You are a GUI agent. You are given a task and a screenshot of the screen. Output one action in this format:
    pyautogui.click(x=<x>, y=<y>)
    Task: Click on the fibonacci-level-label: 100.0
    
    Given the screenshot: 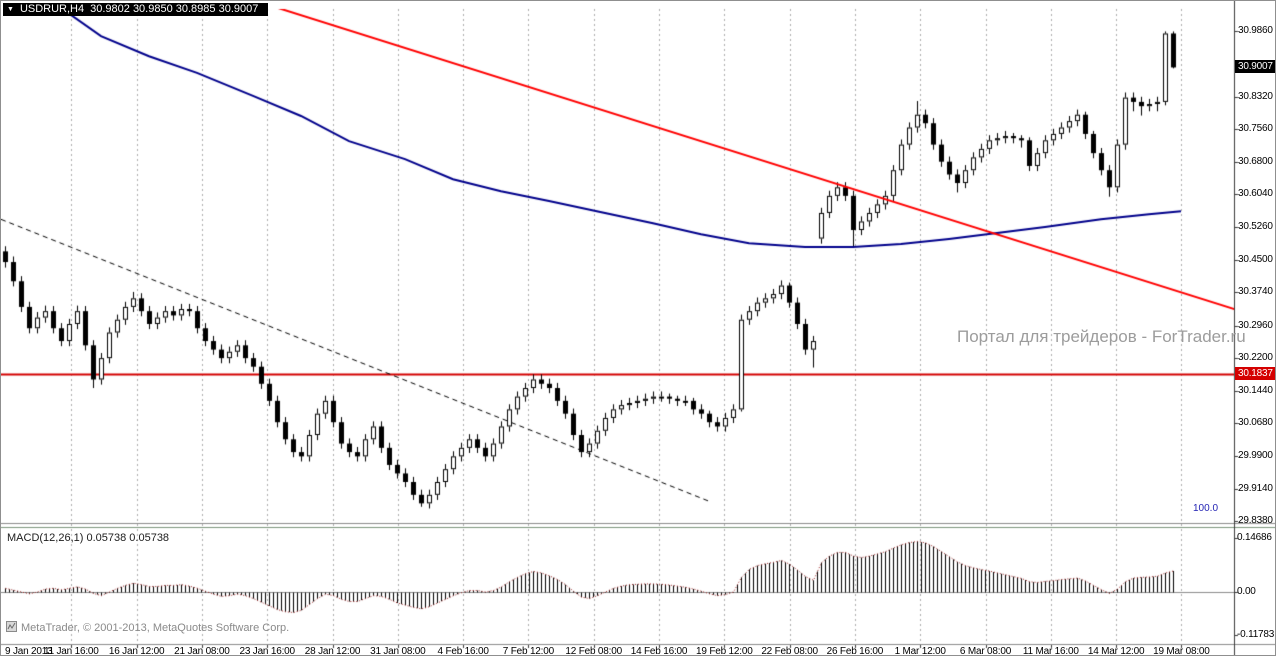 What is the action you would take?
    pyautogui.click(x=1206, y=508)
    